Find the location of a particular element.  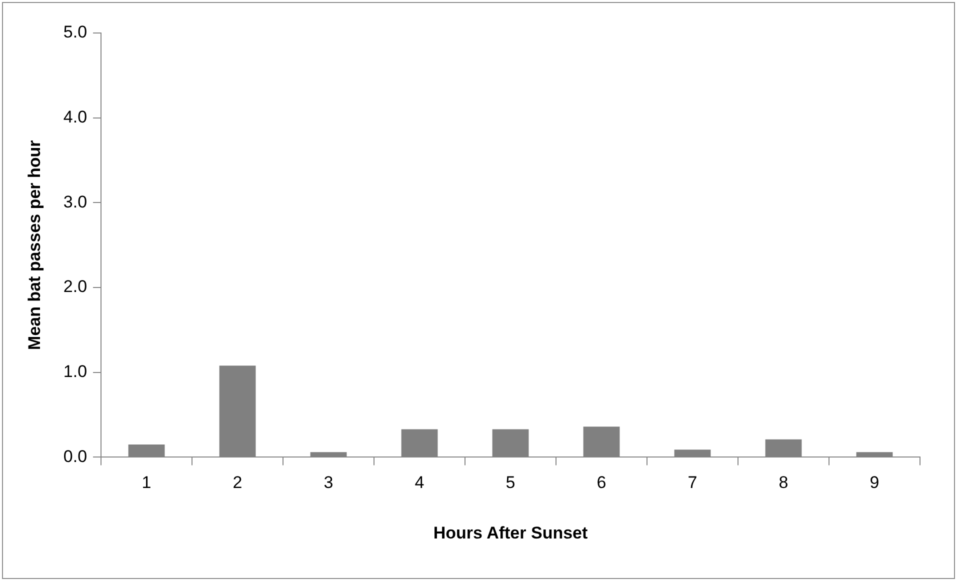

x-tick-label: 7 is located at coordinates (693, 482).